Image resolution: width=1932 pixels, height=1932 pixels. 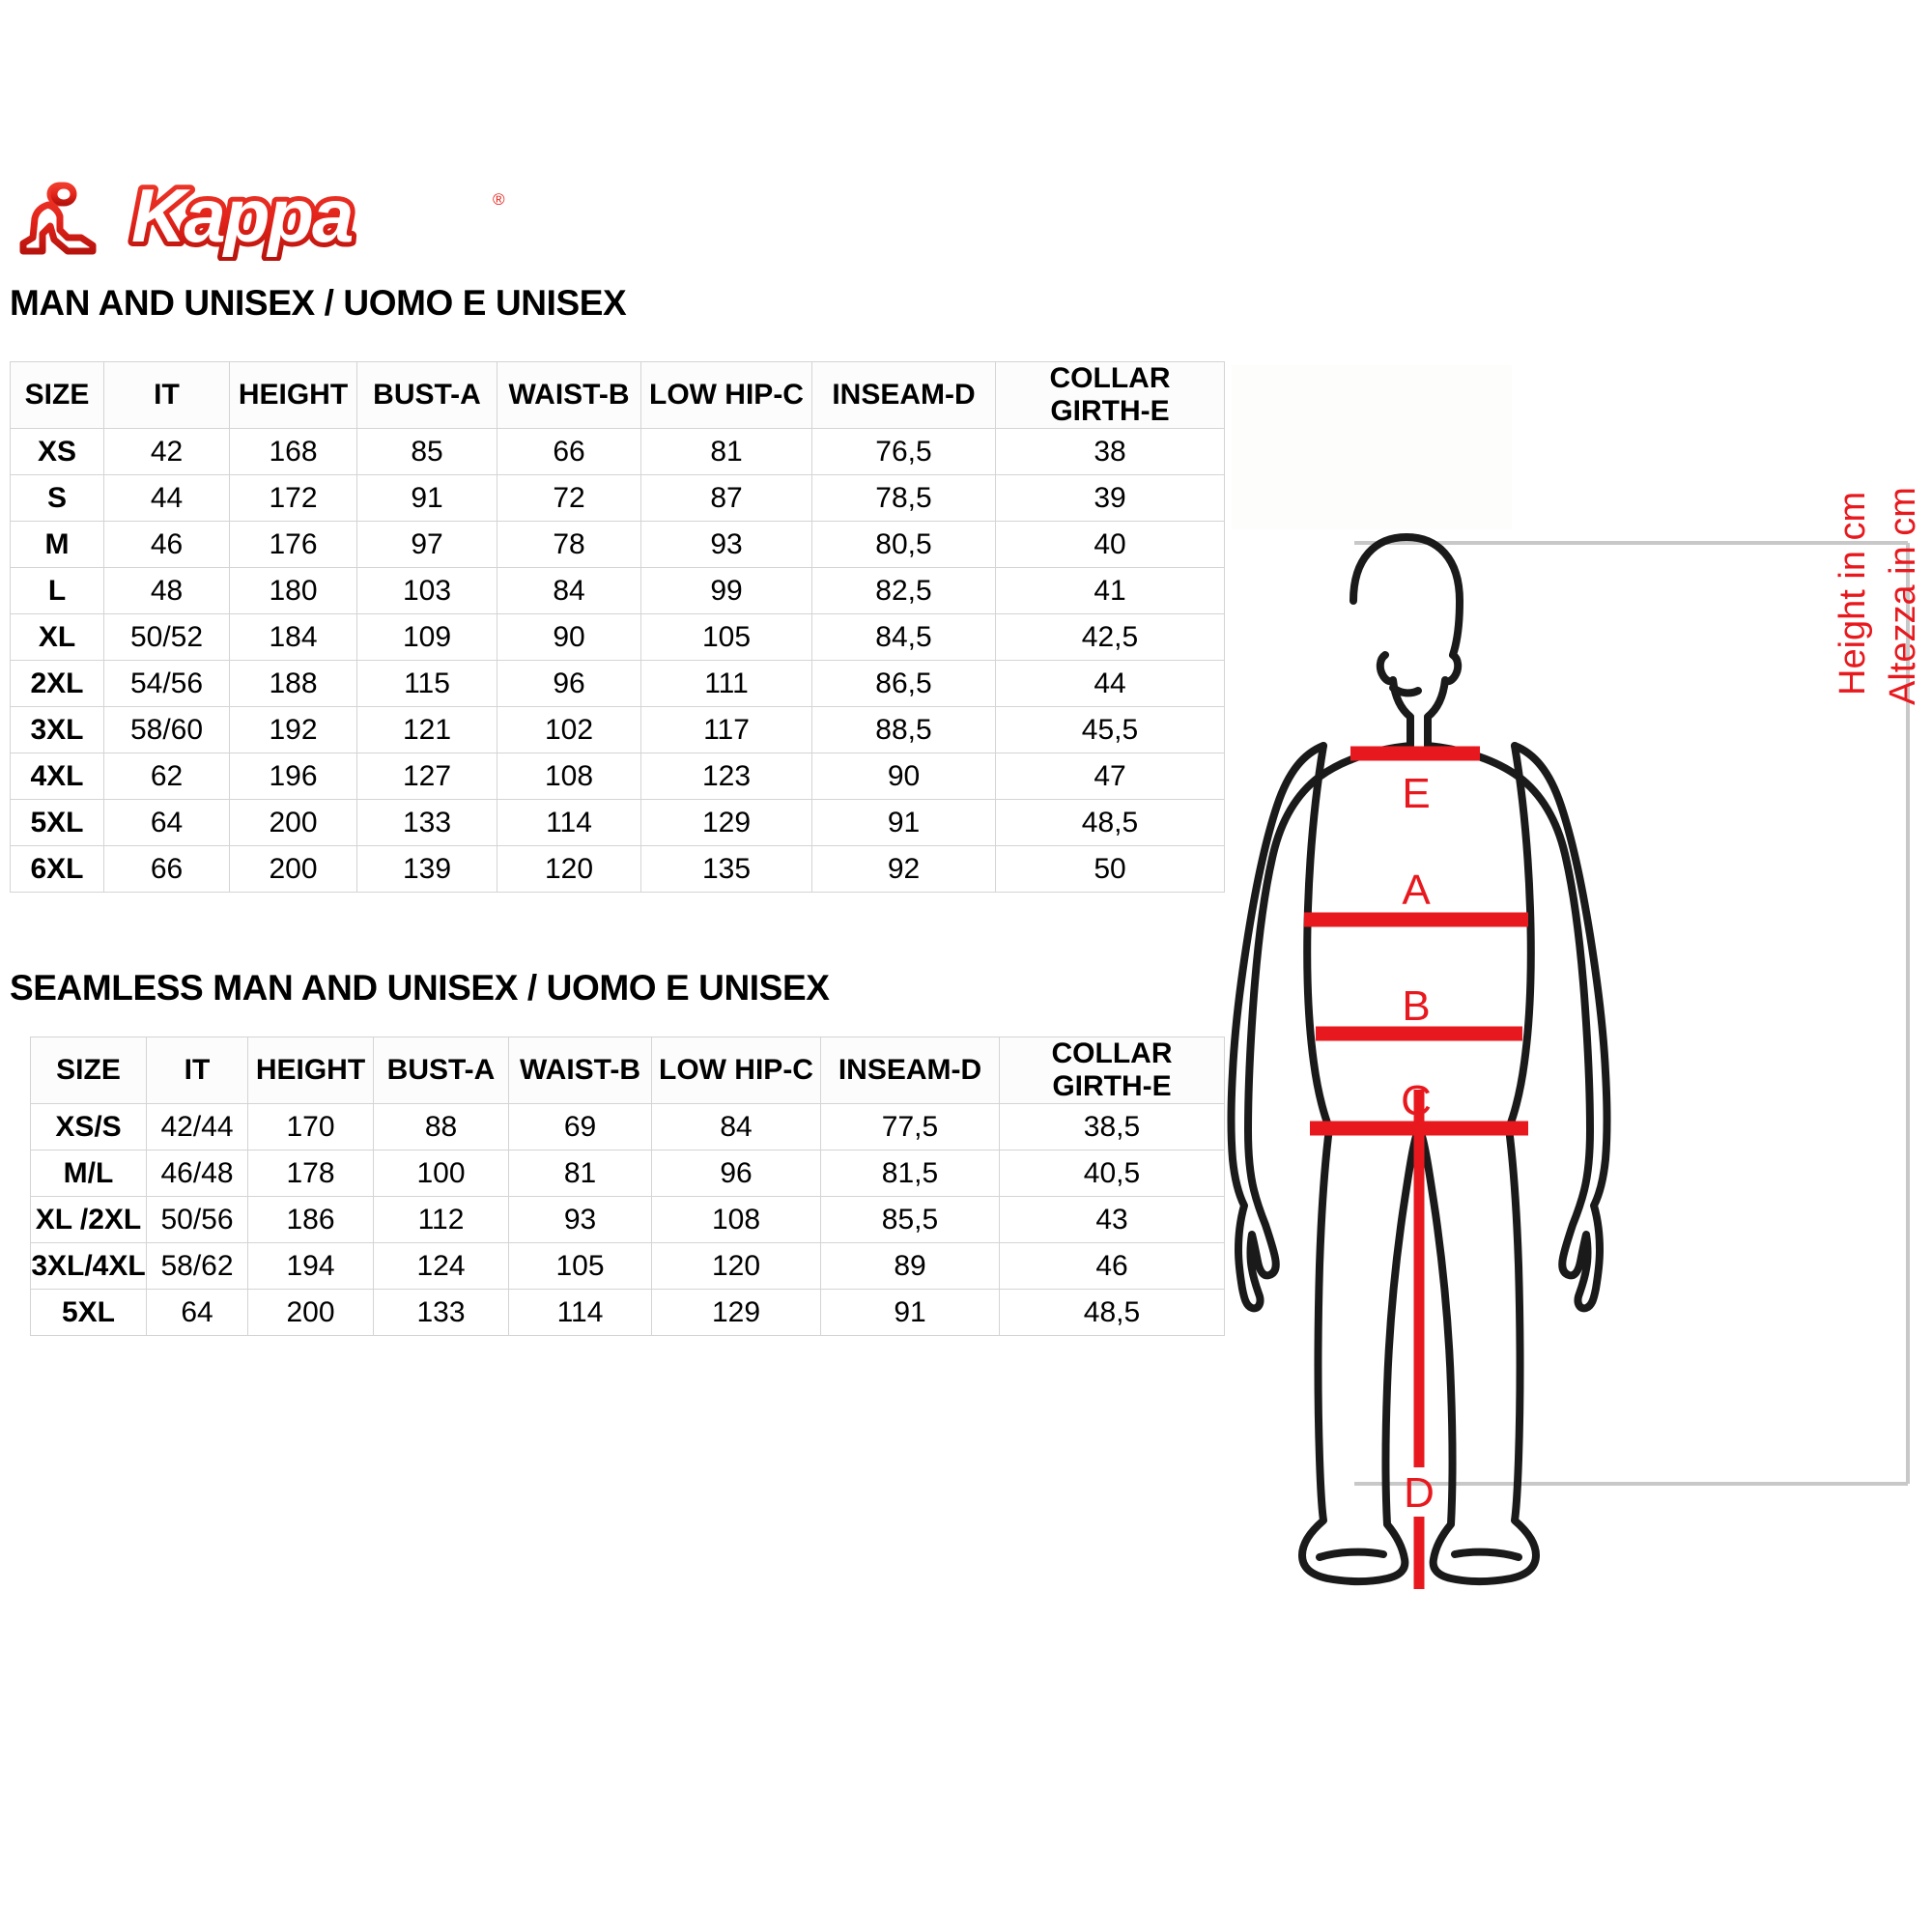 I want to click on cell-collar-girth: 38,5, so click(x=1112, y=1127).